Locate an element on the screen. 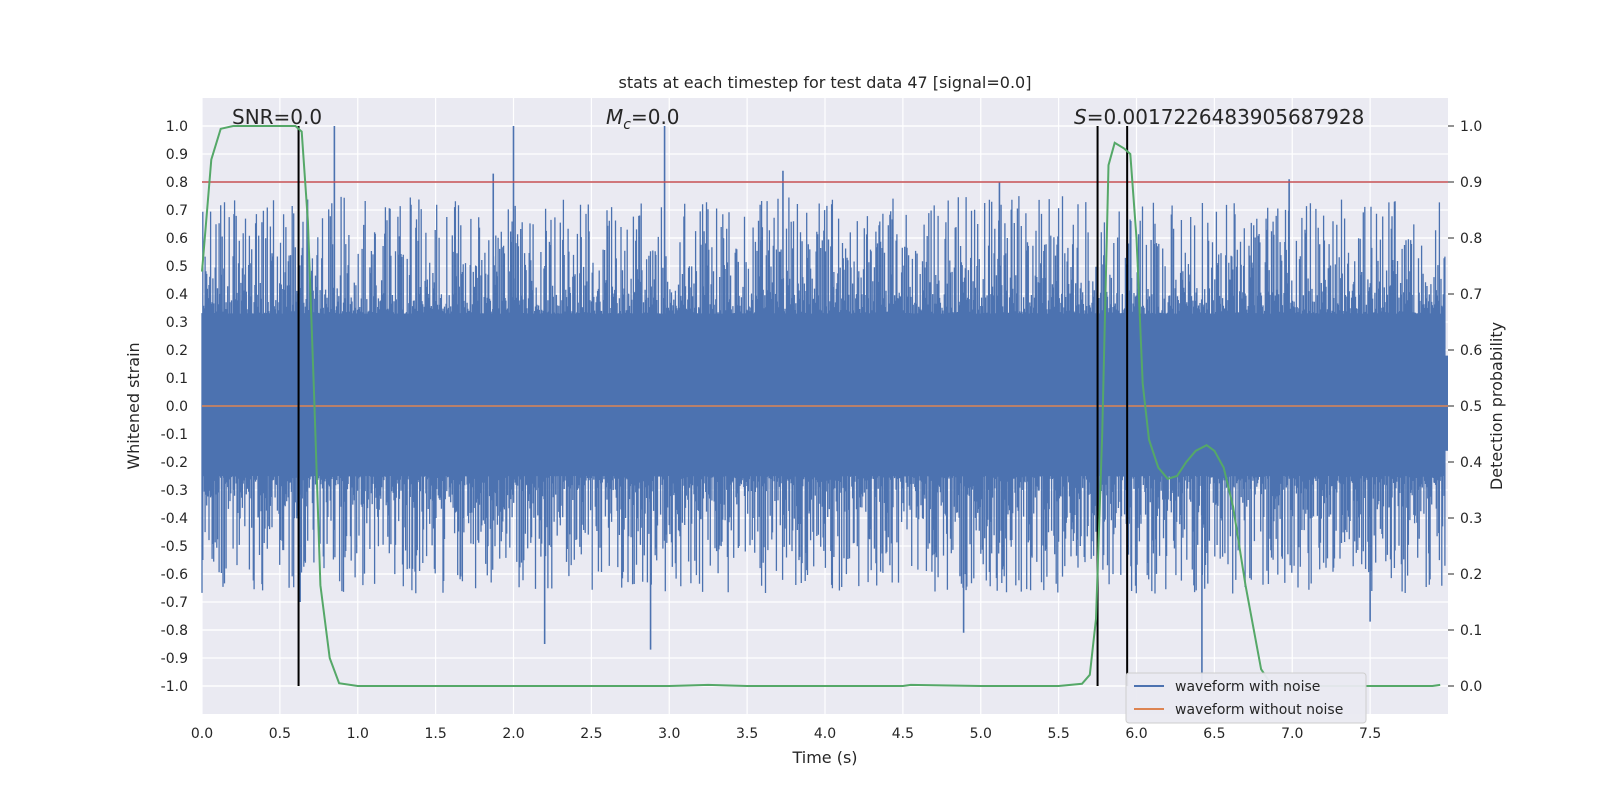  y2-tick-label: 0.2 is located at coordinates (1471, 575).